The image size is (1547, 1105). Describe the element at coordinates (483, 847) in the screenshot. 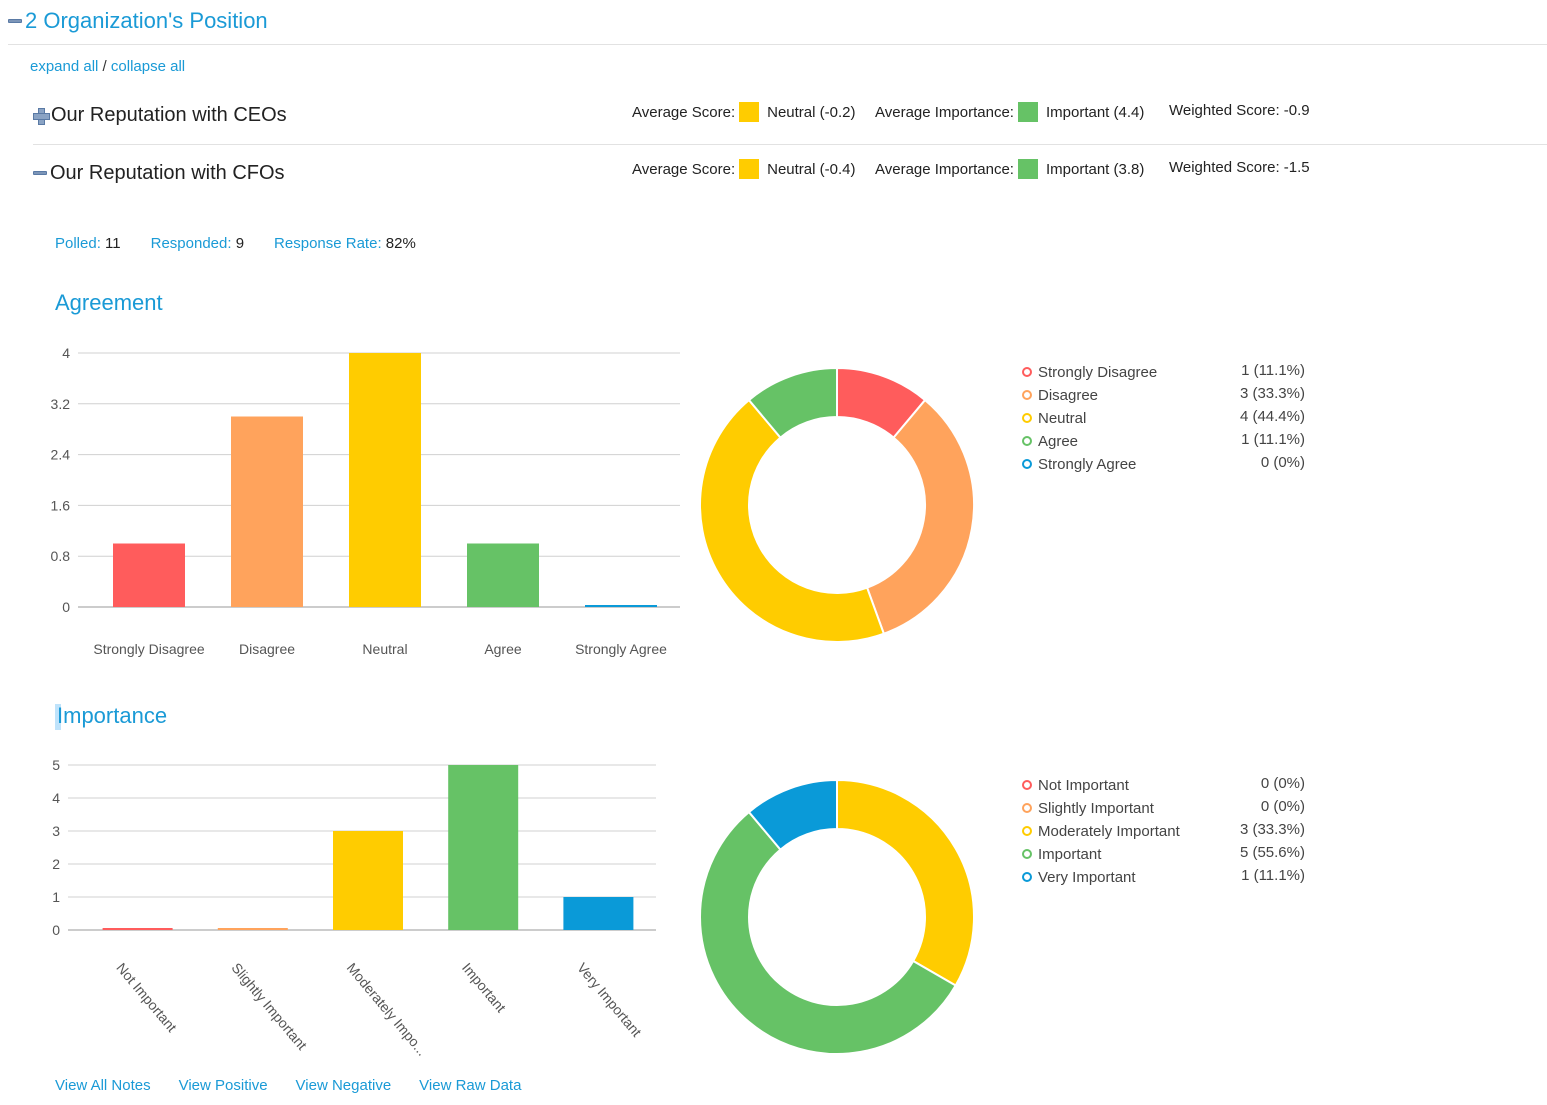

I see `bar-important` at that location.